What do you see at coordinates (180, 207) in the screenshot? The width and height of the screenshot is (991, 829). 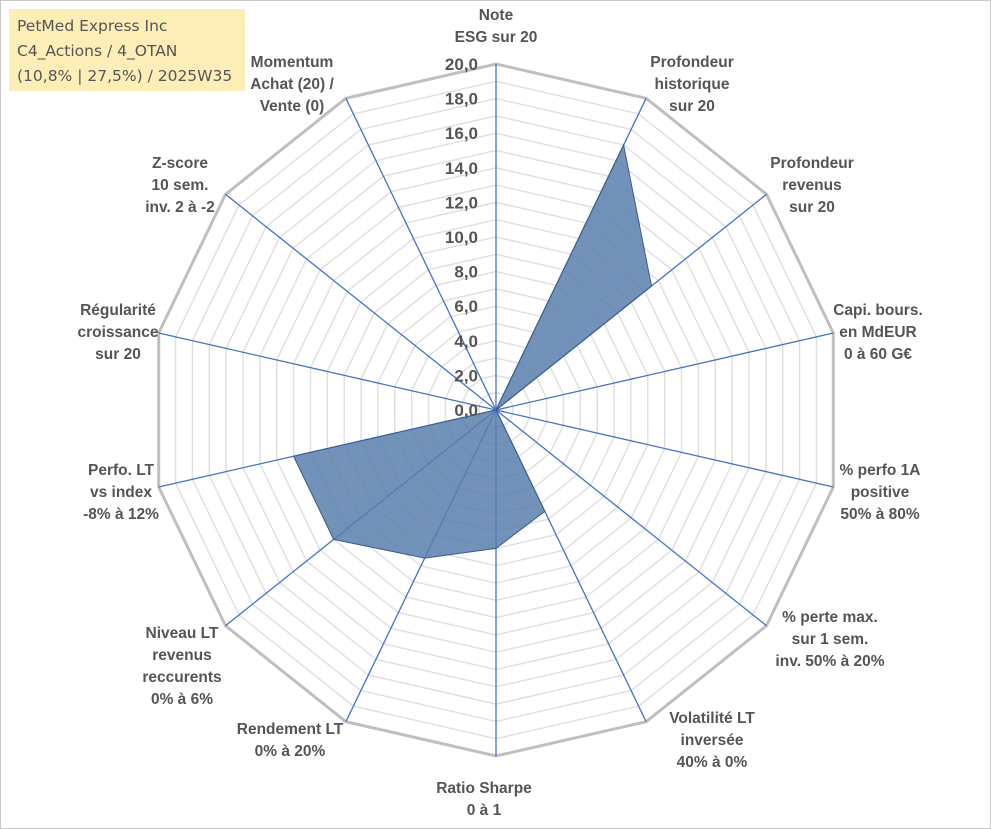 I see `axis-label-line: inv. 2 à -2` at bounding box center [180, 207].